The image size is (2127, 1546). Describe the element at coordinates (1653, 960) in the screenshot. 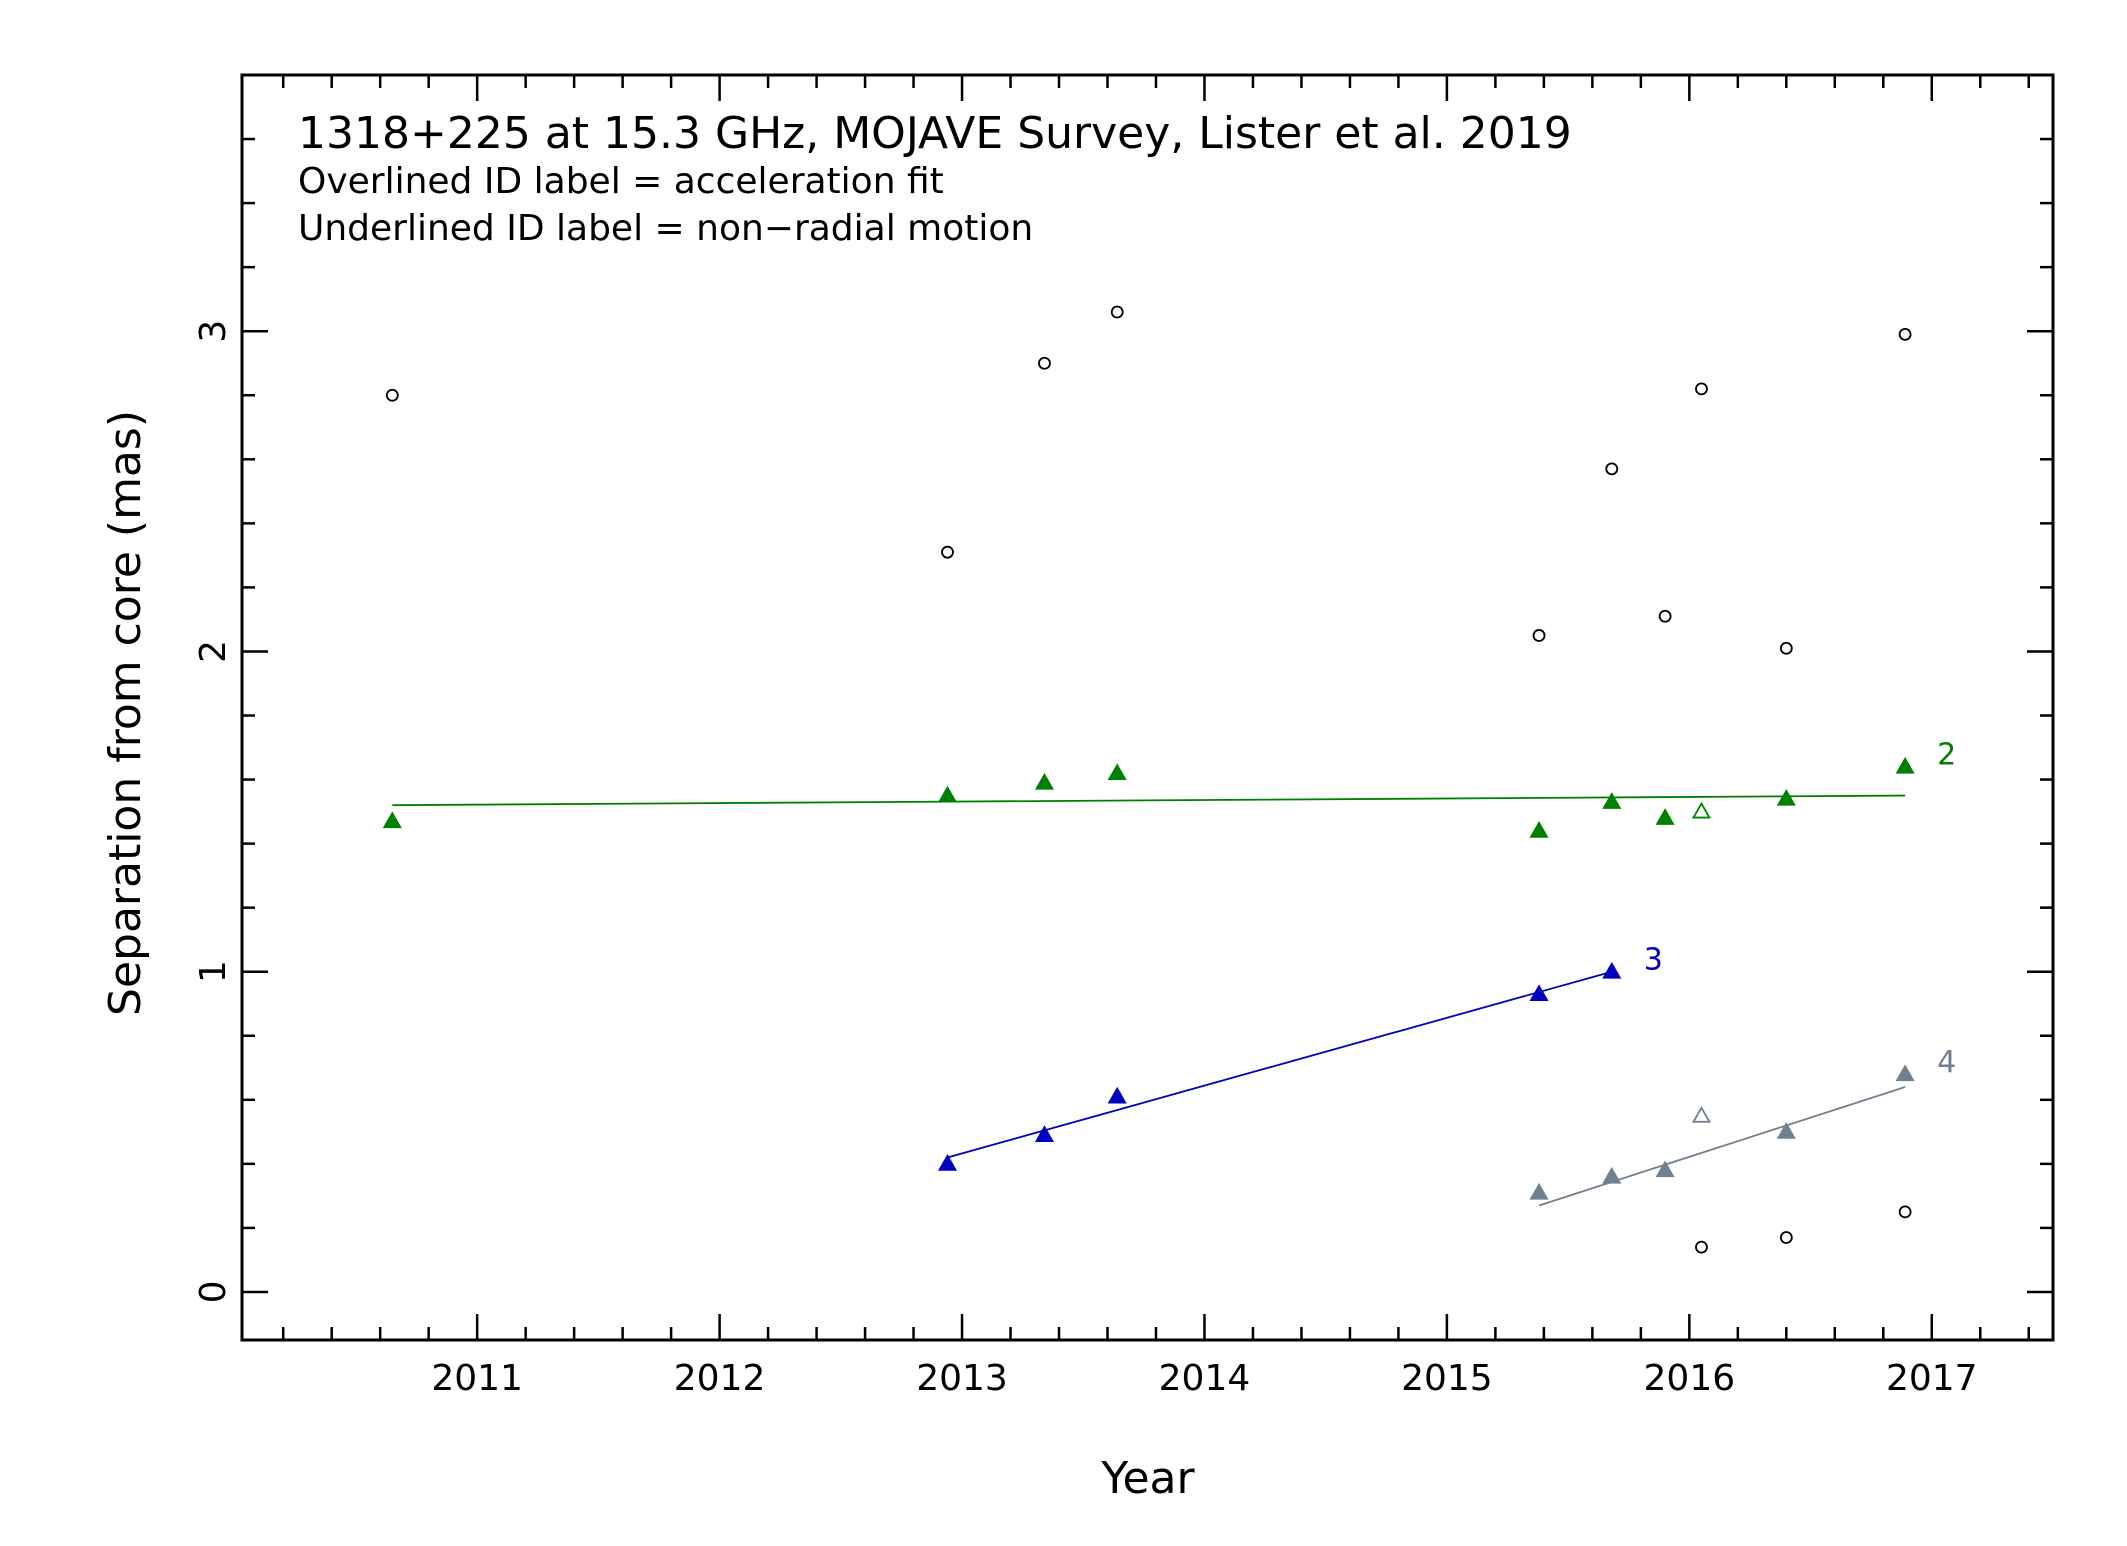

I see `series-label-3: 3` at that location.